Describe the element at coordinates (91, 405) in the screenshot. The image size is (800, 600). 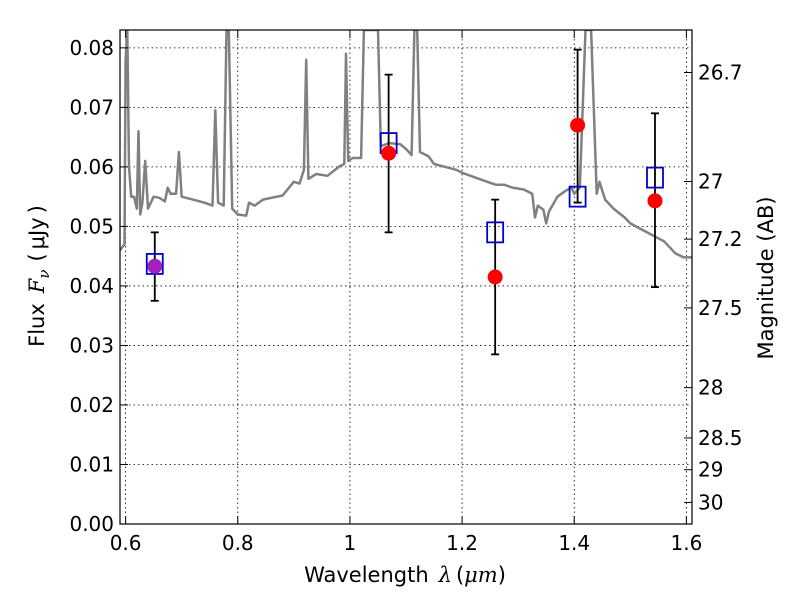
I see `y-tick-label: 0.02` at that location.